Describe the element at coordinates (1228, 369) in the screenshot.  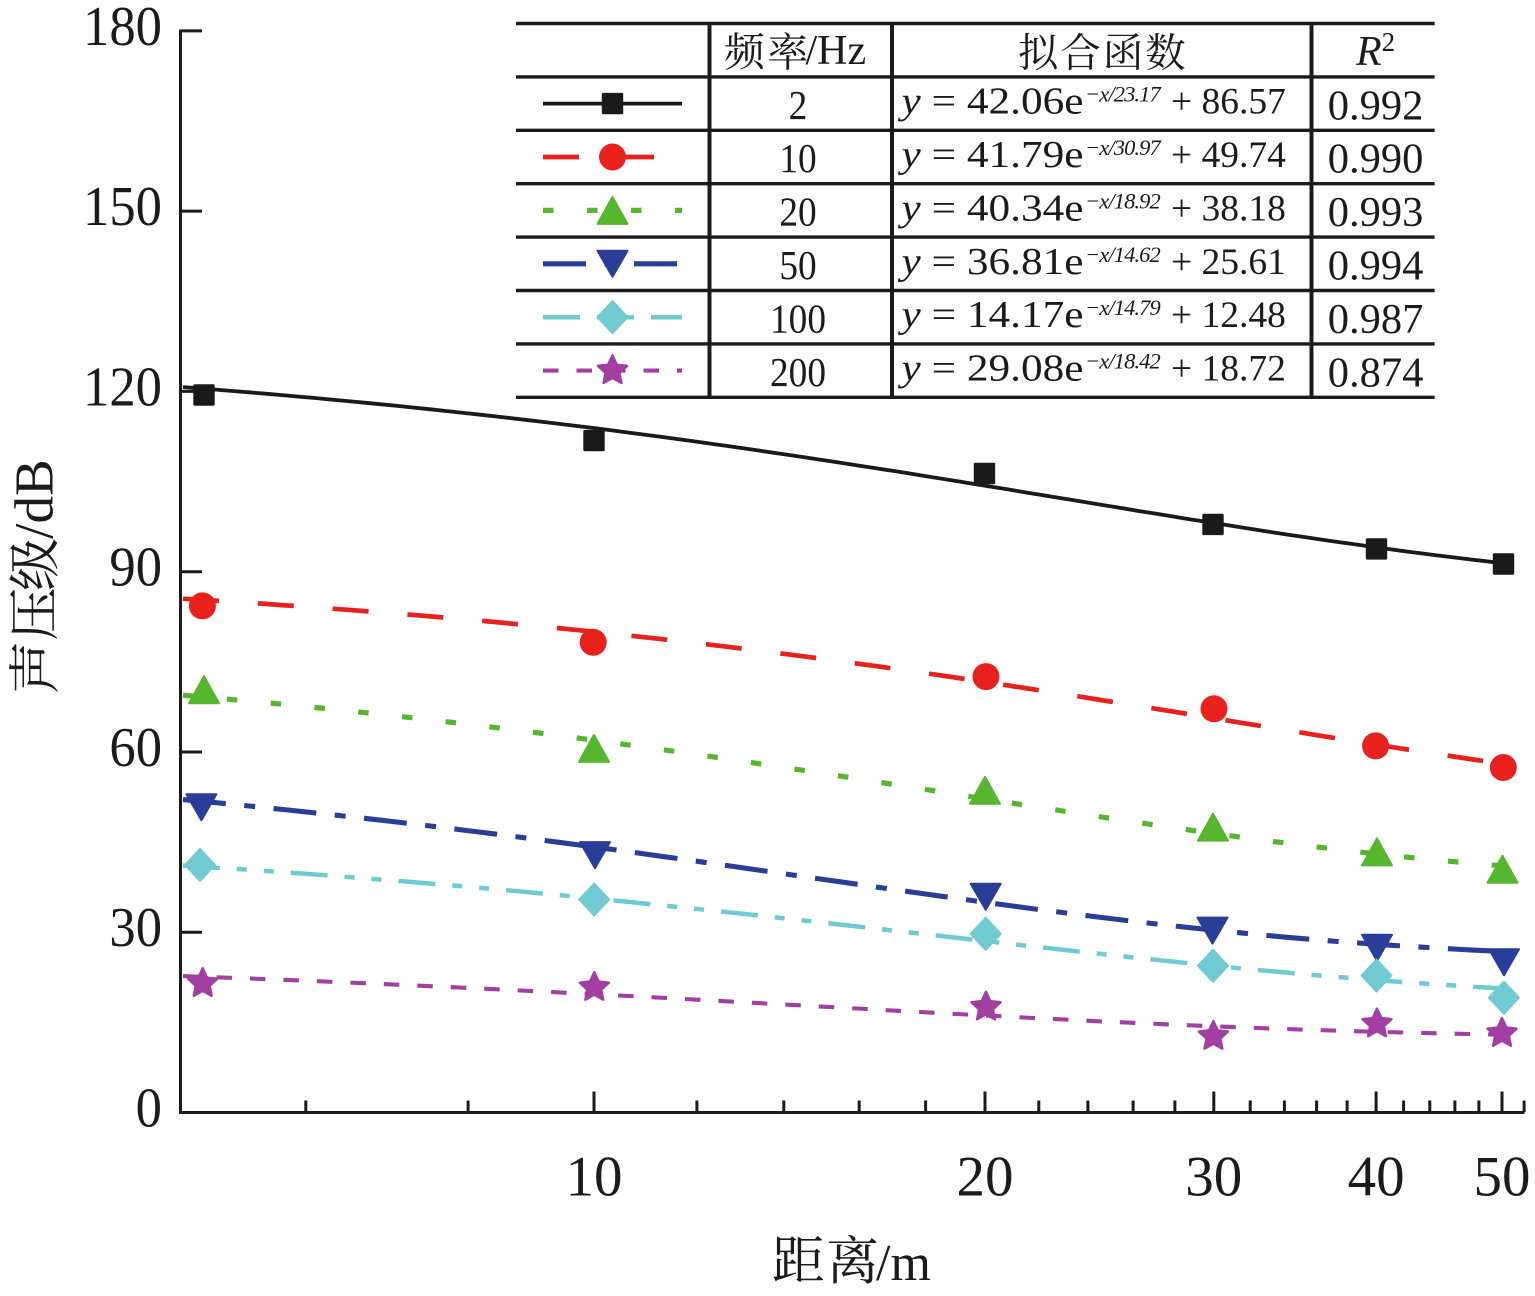
I see `svg-text: + 18.72` at that location.